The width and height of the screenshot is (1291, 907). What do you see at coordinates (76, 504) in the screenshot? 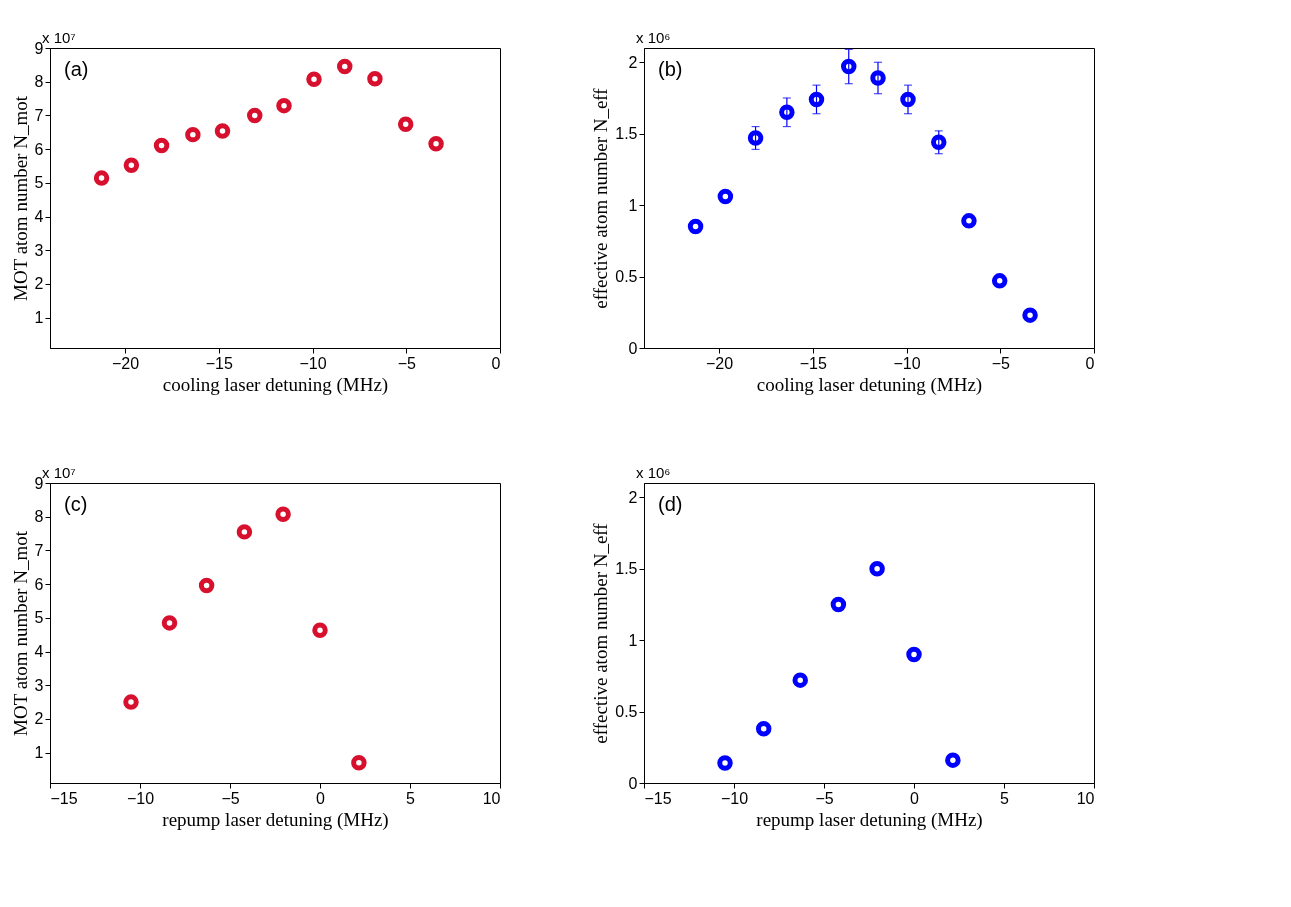
I see `annotation: (c)` at bounding box center [76, 504].